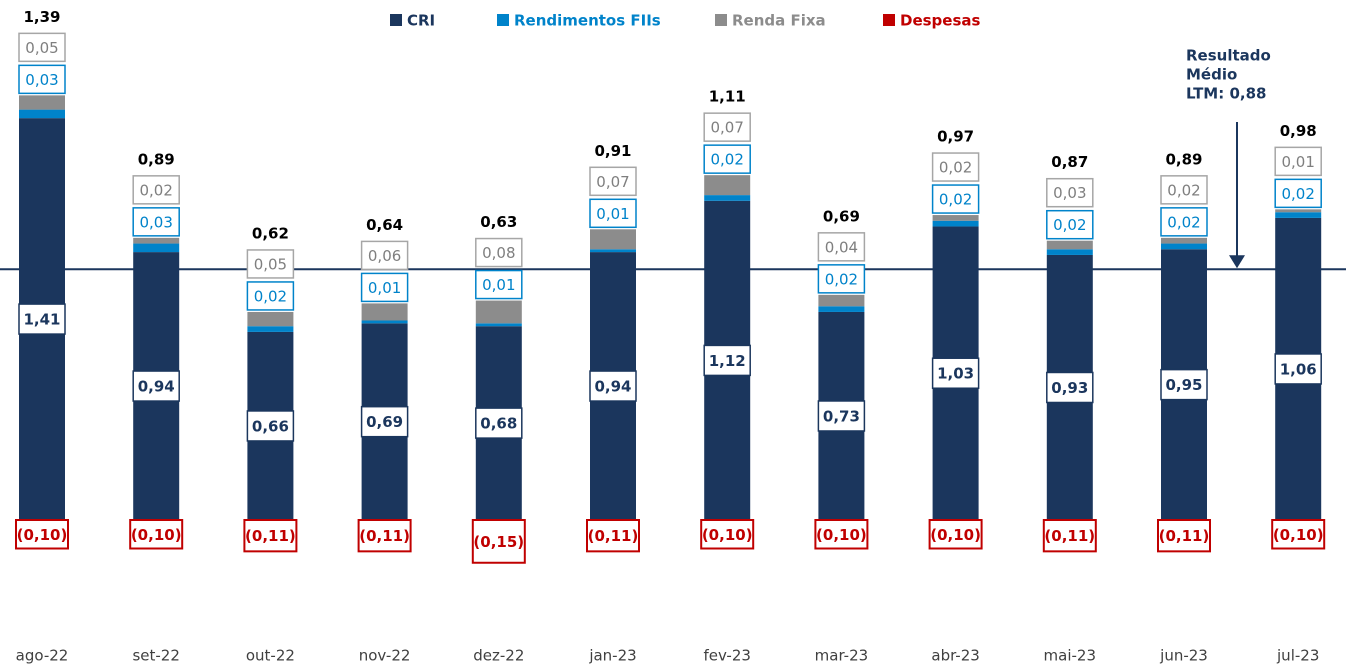 This screenshot has width=1346, height=670. Describe the element at coordinates (1298, 131) in the screenshot. I see `total-label: 0,98` at that location.